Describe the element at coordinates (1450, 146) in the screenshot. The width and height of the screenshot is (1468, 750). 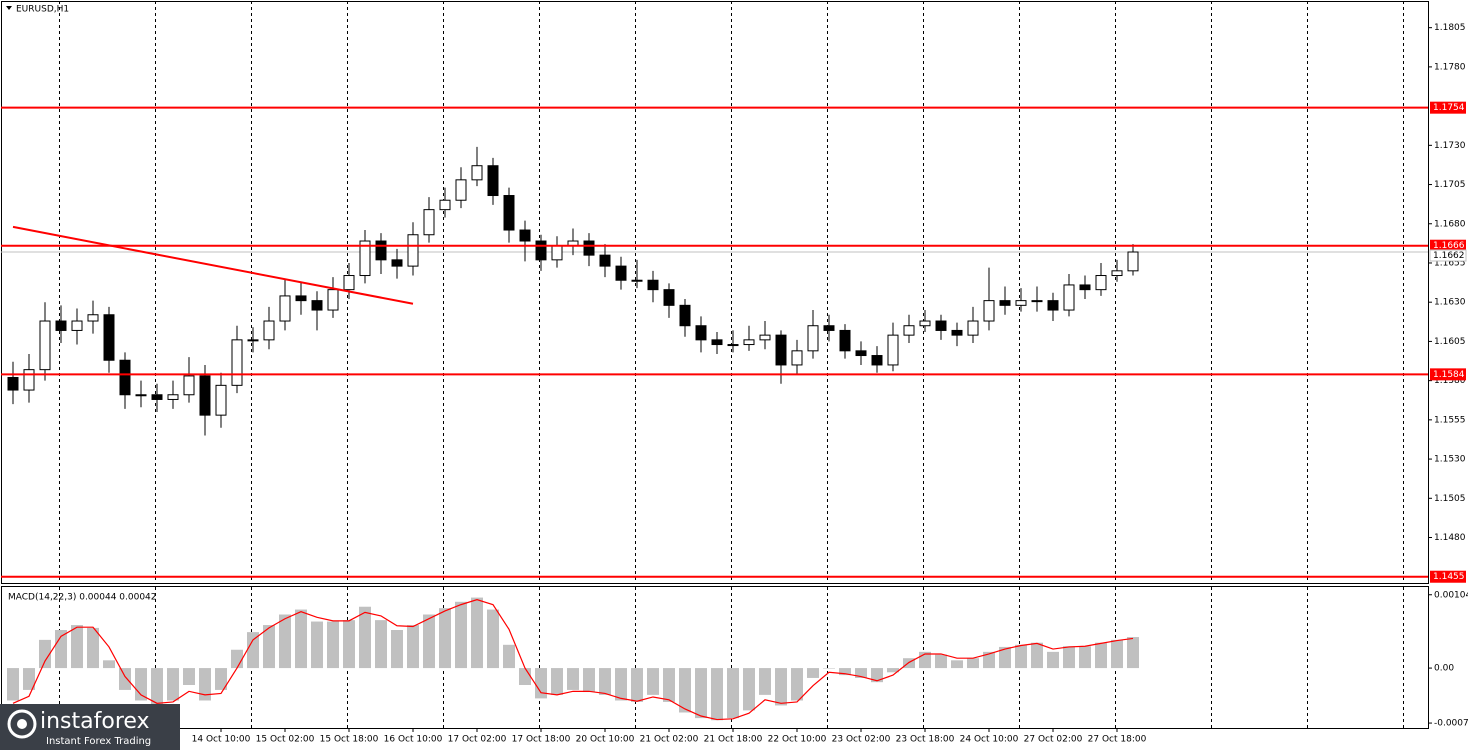
I see `y-tick-label: 1.1730` at that location.